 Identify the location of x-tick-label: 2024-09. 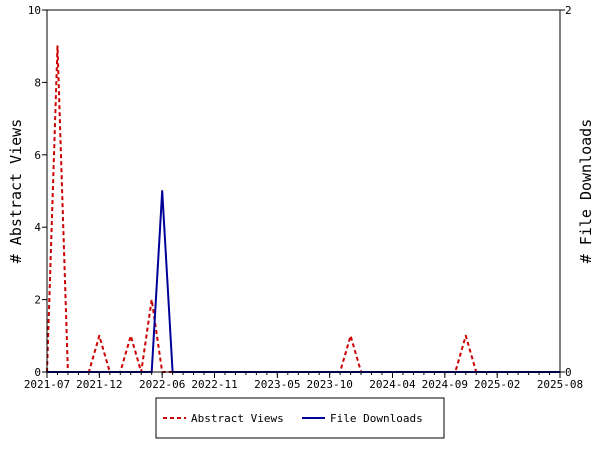
(445, 384).